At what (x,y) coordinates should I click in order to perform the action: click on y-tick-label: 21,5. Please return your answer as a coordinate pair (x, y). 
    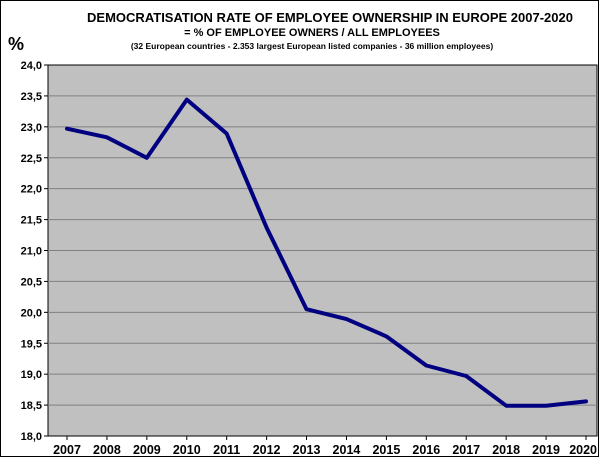
    Looking at the image, I should click on (31, 221).